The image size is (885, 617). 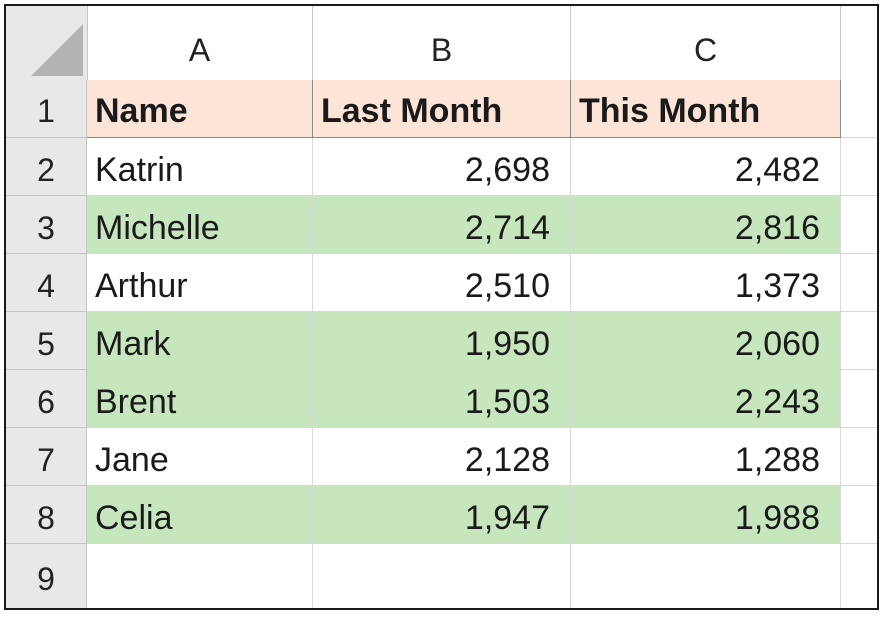 What do you see at coordinates (859, 225) in the screenshot?
I see `cell-d3` at bounding box center [859, 225].